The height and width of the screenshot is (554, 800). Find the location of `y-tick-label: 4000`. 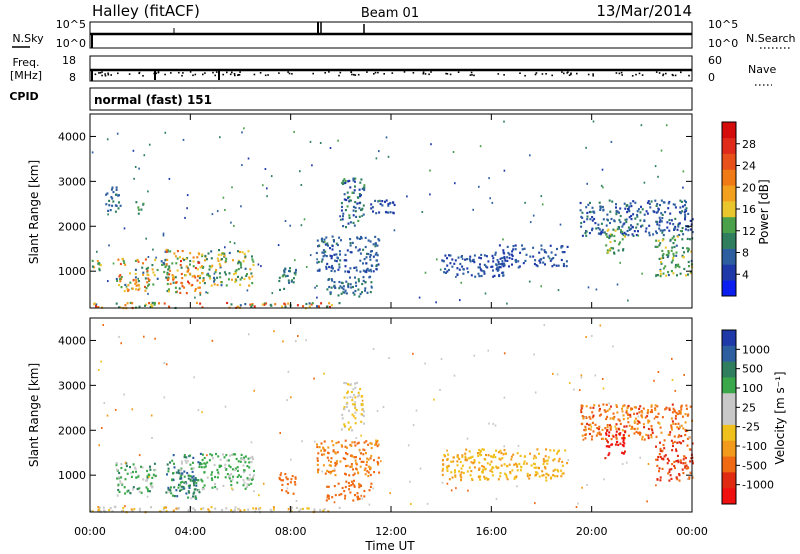

y-tick-label: 4000 is located at coordinates (72, 136).